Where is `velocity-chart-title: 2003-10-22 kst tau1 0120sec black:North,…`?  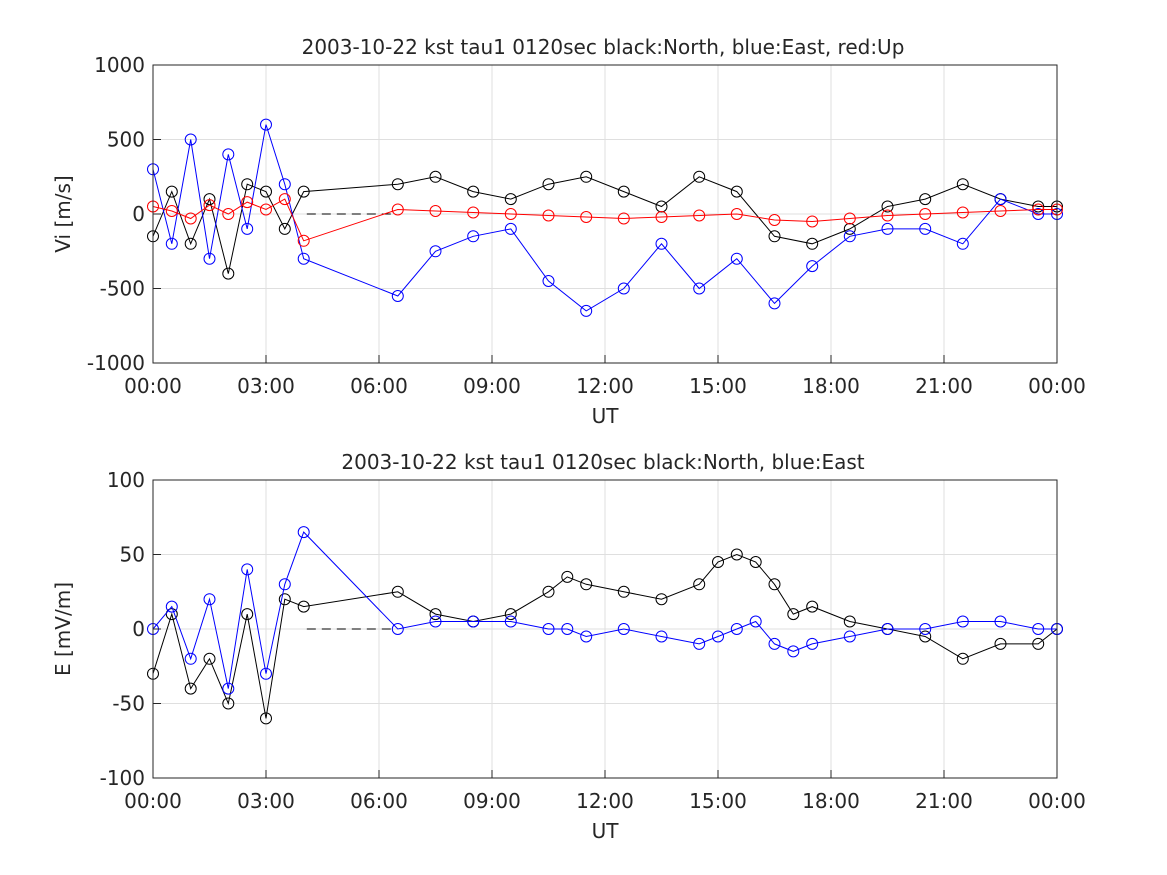
velocity-chart-title: 2003-10-22 kst tau1 0120sec black:North,… is located at coordinates (603, 47).